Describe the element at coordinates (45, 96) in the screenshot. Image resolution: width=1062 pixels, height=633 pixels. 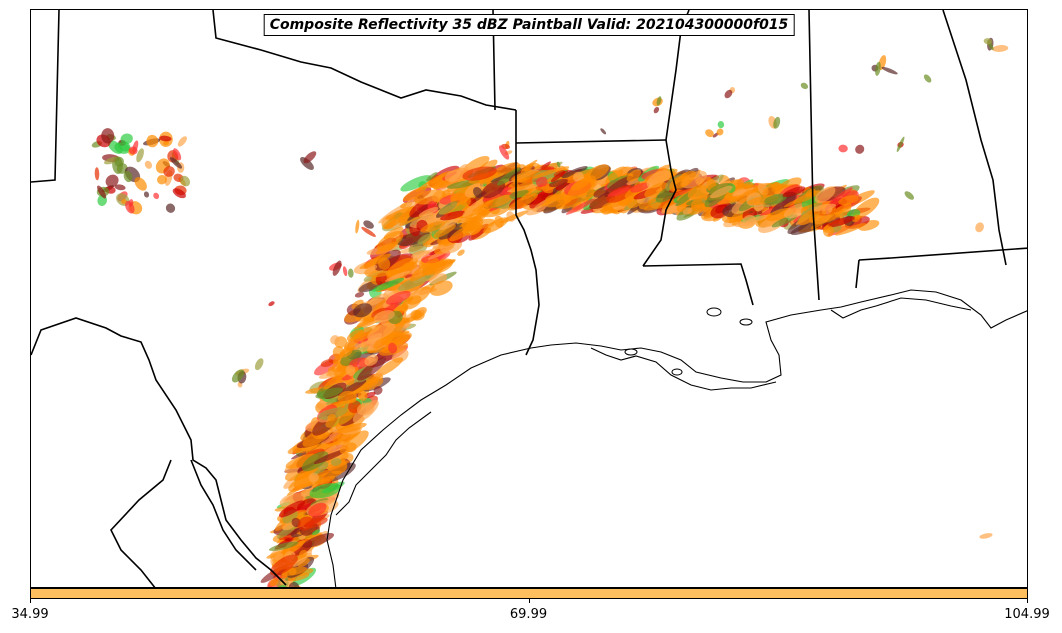
I see `border-ok-tx-west` at that location.